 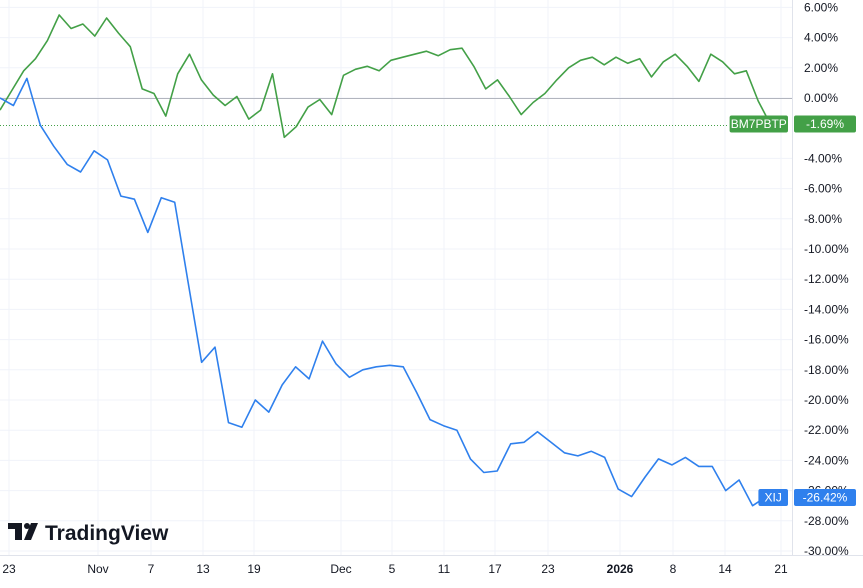 I want to click on series-value-label: -26.42%, so click(x=825, y=497).